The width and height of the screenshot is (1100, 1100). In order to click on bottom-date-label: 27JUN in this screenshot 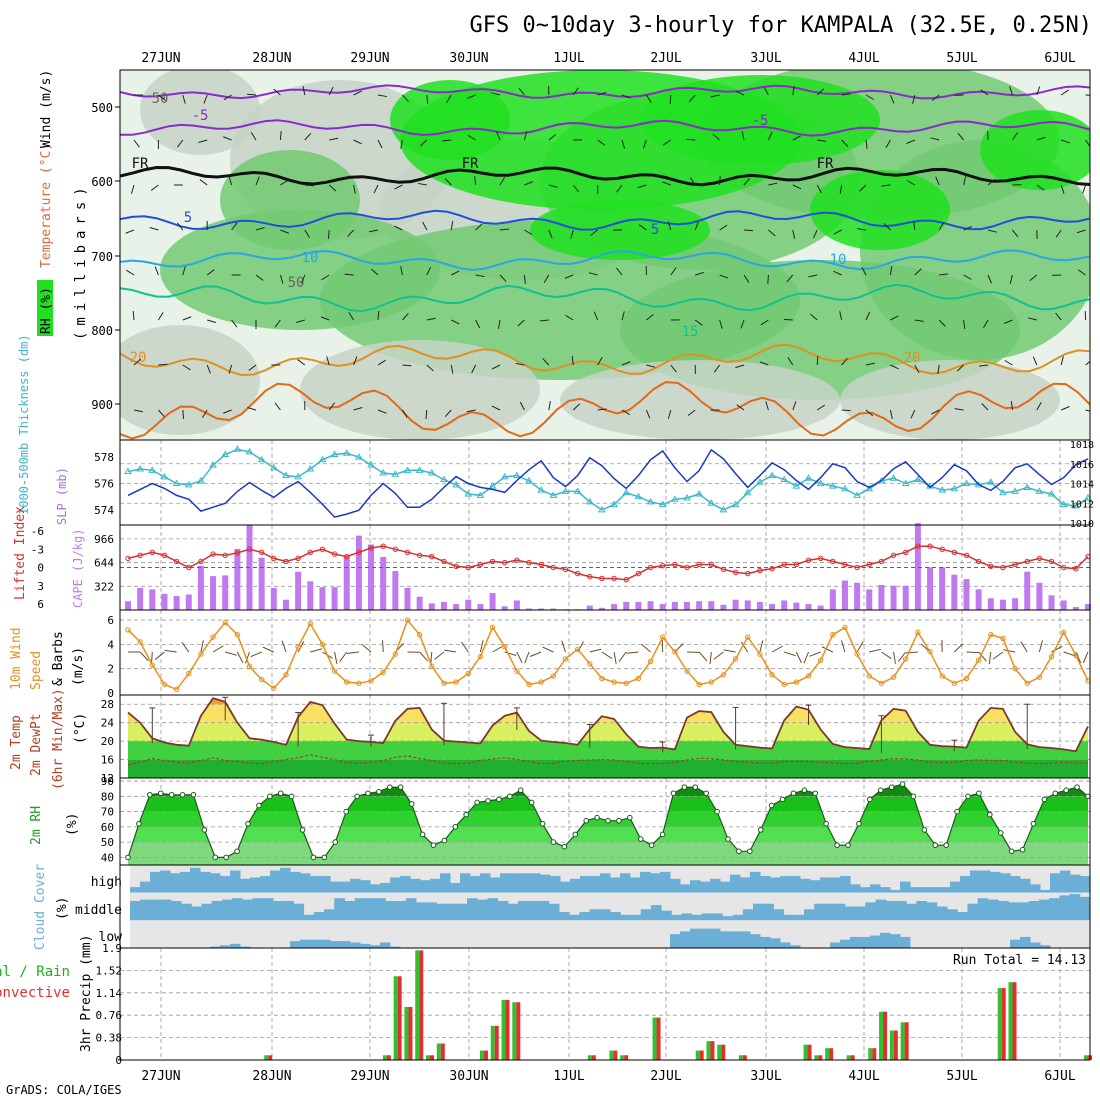, I will do `click(160, 1076)`.